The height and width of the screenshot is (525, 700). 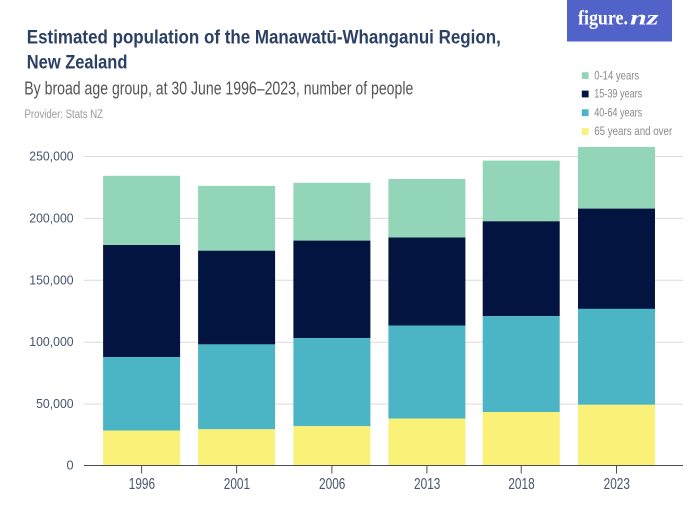 I want to click on svg-text: 150,000, so click(x=51, y=279).